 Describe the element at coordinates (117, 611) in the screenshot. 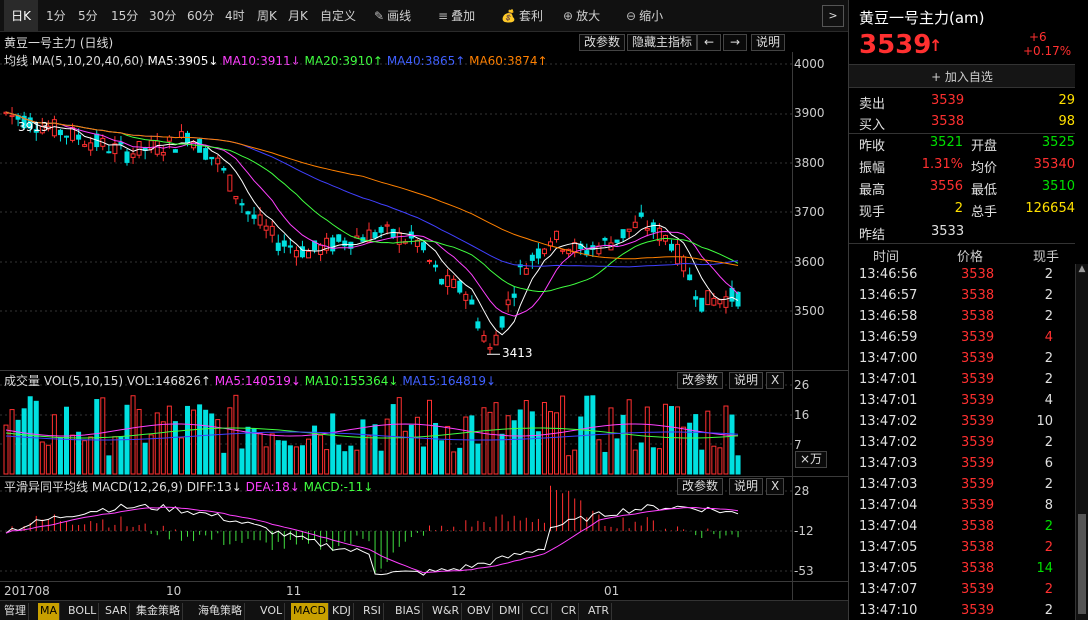

I see `tab-sar: SAR` at that location.